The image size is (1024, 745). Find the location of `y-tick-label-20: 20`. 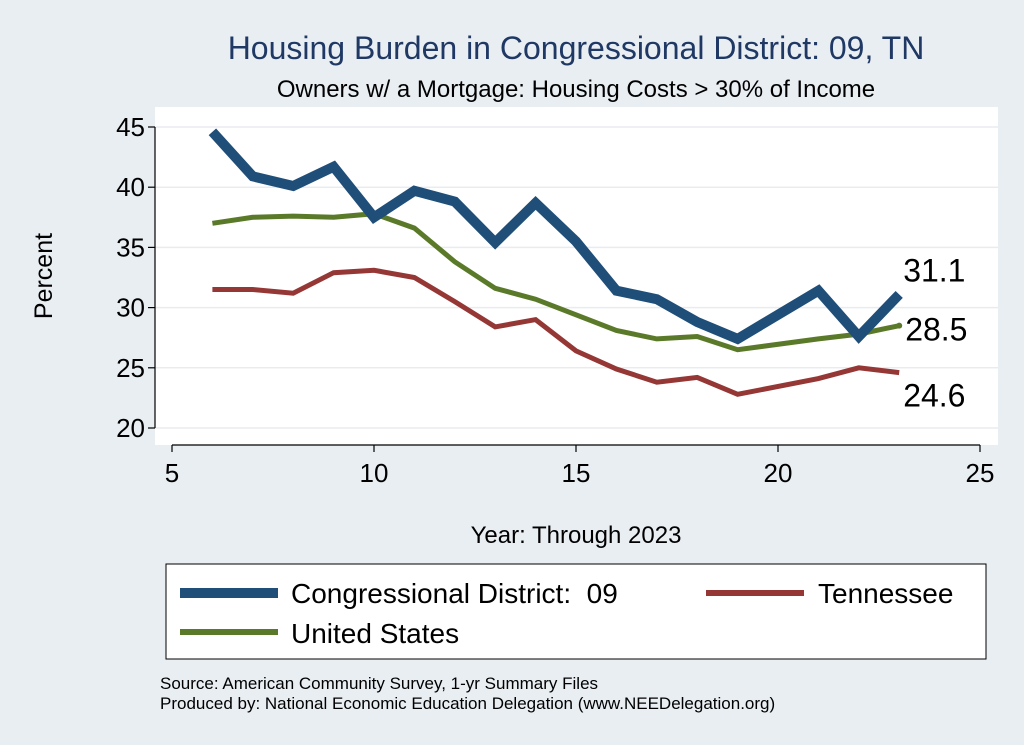

y-tick-label-20: 20 is located at coordinates (130, 428).